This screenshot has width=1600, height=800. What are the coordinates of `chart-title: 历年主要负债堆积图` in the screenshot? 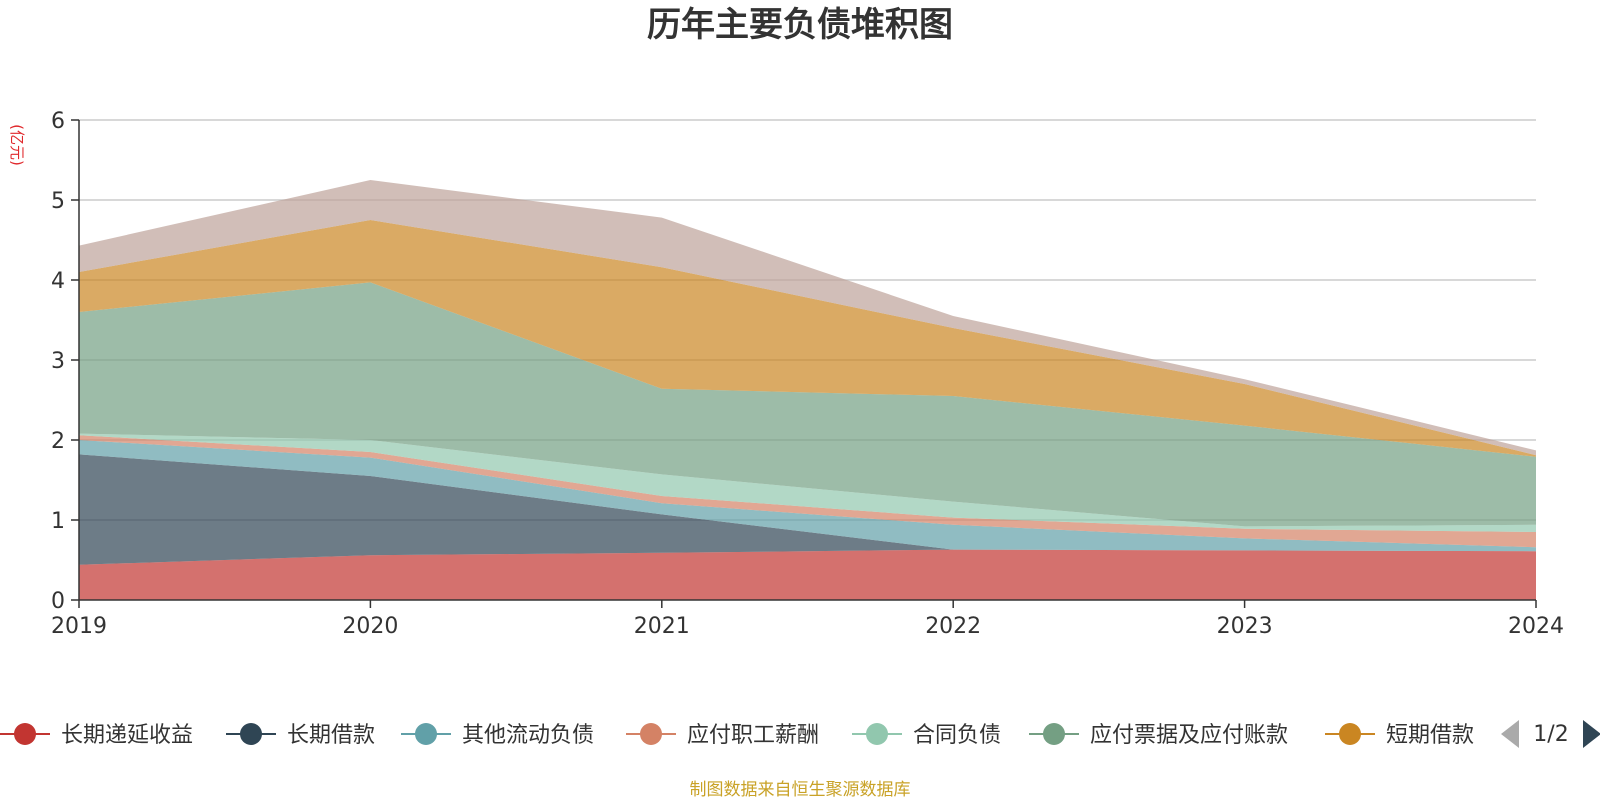 It's located at (800, 25).